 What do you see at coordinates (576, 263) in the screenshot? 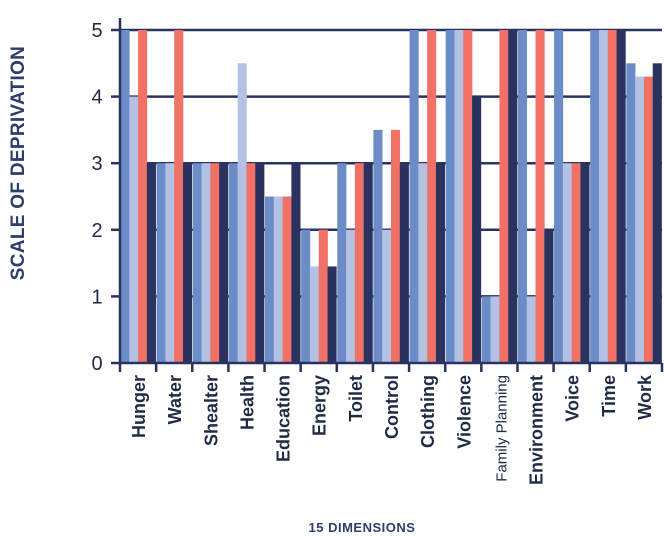
I see `bar-voice-s3` at bounding box center [576, 263].